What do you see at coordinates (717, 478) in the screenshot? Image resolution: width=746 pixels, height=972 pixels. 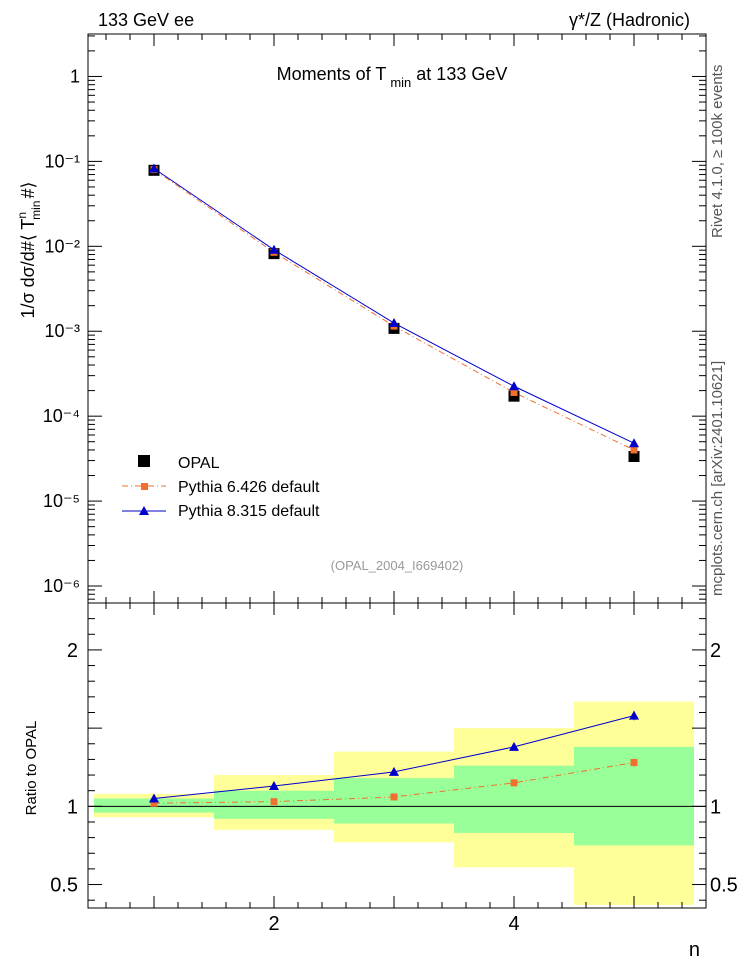 I see `mcplots-label: mcplots.cern.ch [arXiv:2401.10621]` at bounding box center [717, 478].